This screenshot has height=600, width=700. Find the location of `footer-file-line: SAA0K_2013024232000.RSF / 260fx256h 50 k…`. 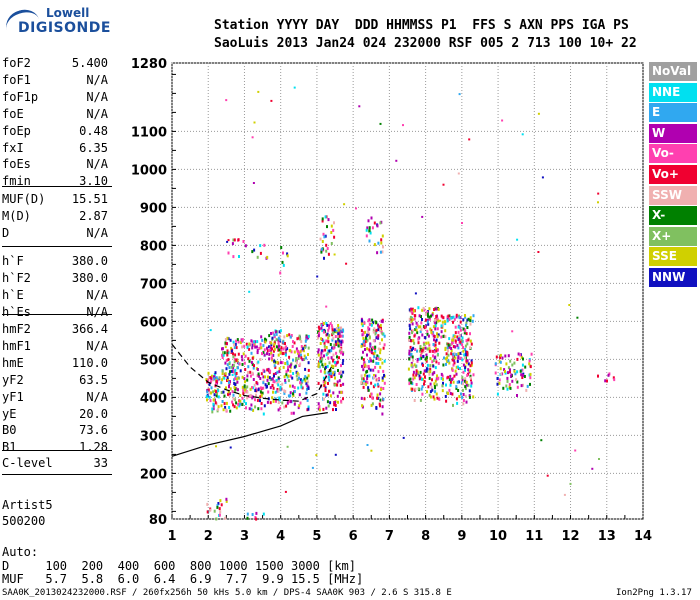

footer-file-line: SAA0K_2013024232000.RSF / 260fx256h 50 k… is located at coordinates (227, 593).